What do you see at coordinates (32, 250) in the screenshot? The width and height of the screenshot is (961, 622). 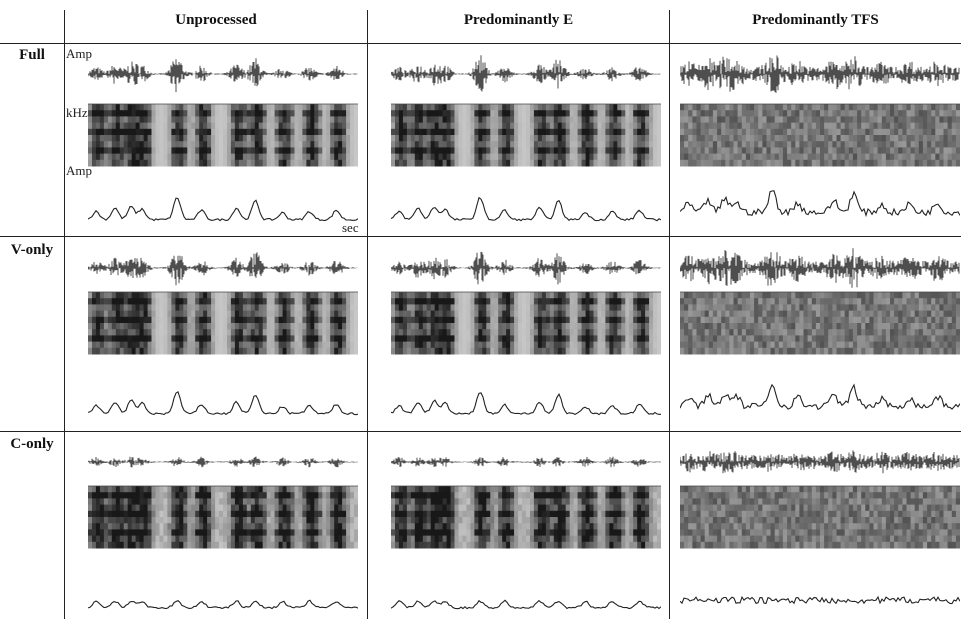 I see `row-header-v-only: V-only` at bounding box center [32, 250].